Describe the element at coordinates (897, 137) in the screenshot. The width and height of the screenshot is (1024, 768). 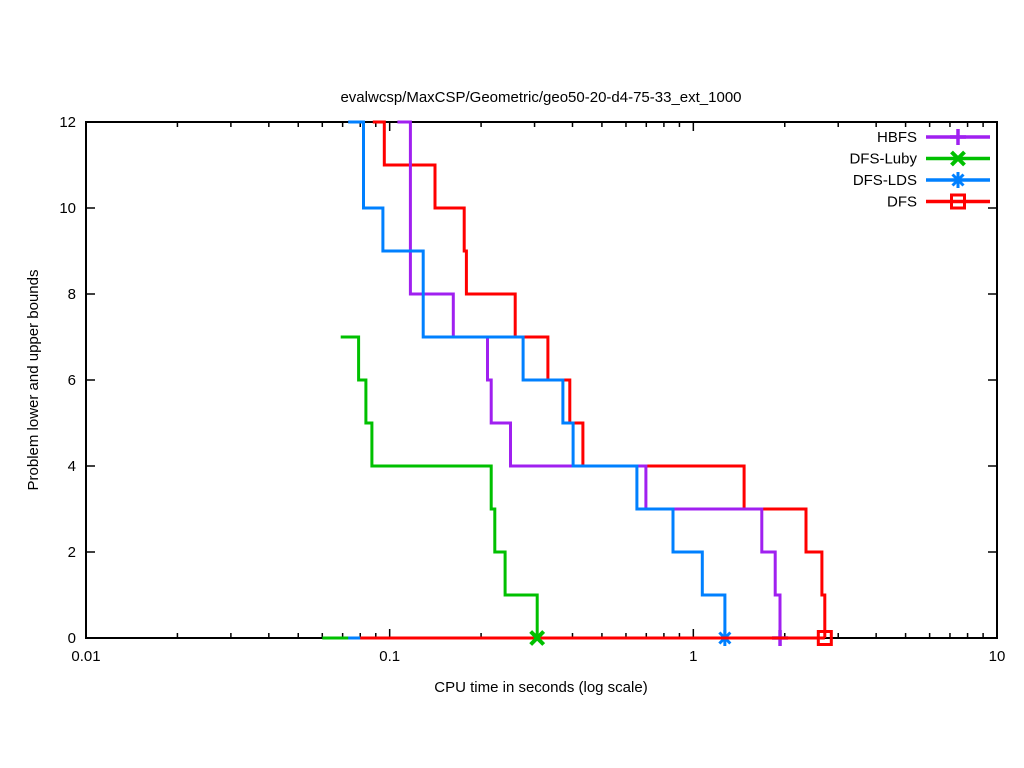
I see `legend-label-hbfs: HBFS` at that location.